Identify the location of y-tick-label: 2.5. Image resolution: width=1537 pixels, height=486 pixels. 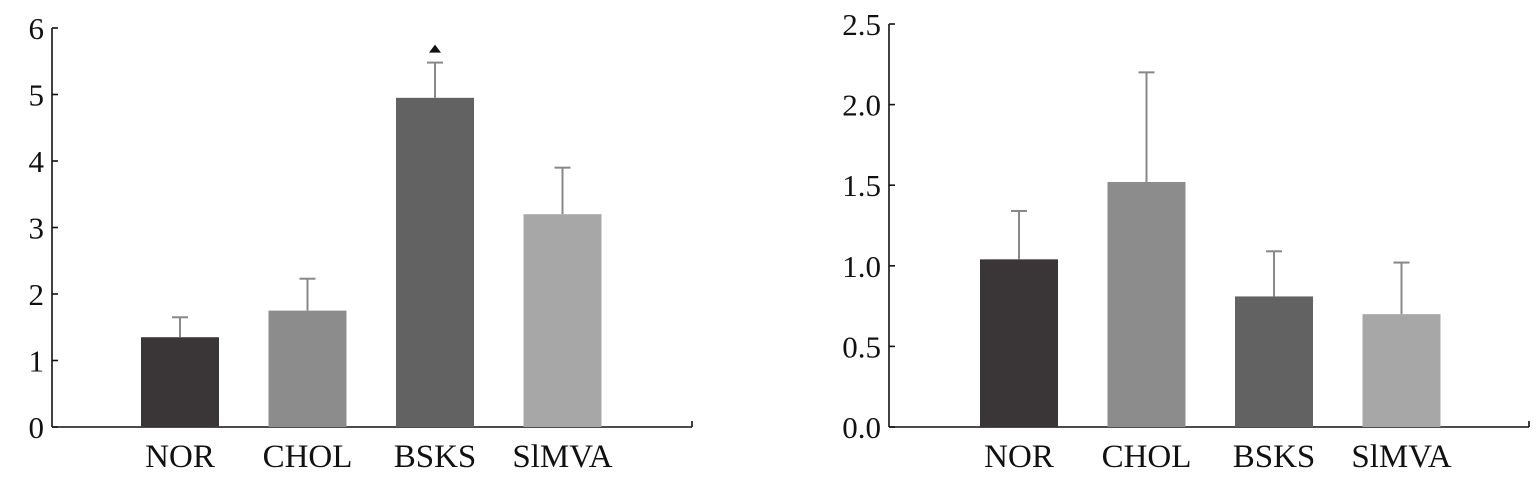
(861, 24).